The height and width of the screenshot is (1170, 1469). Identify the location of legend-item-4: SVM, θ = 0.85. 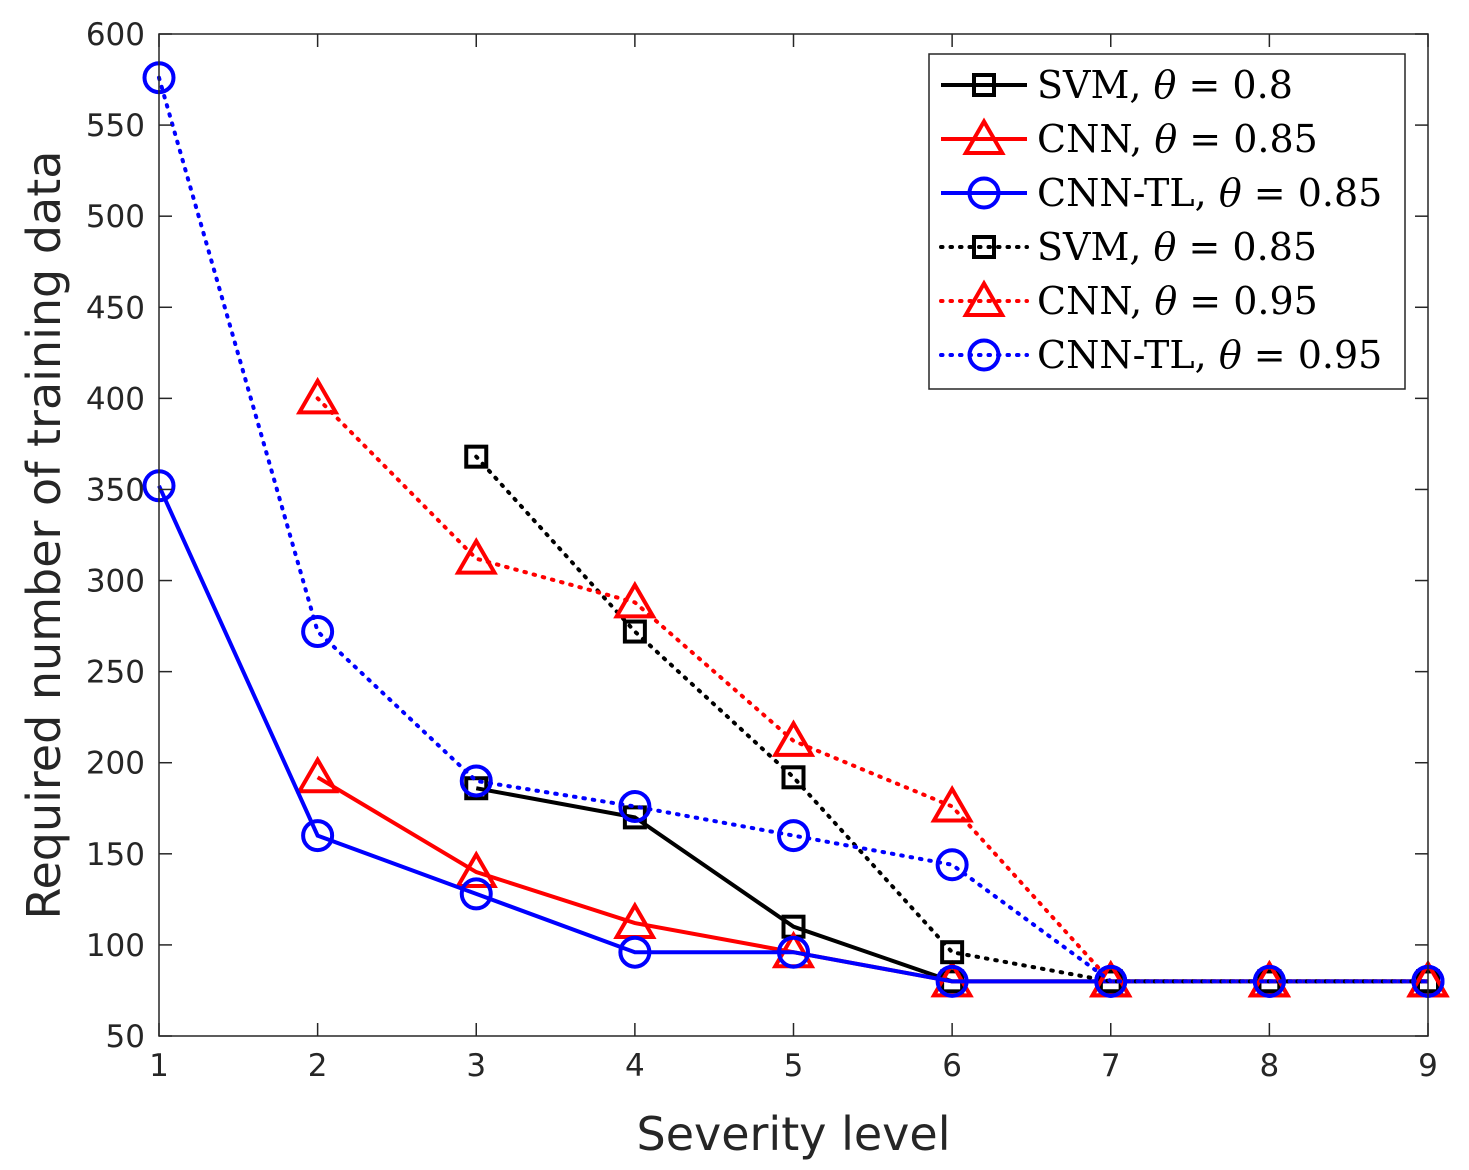
(1128, 247).